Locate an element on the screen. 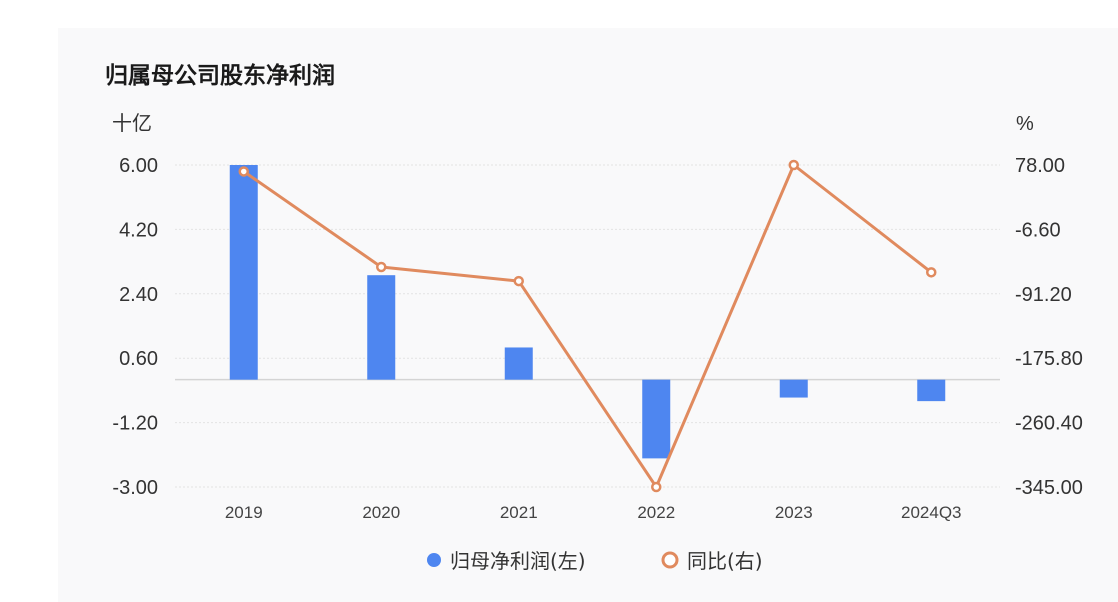  legend-bar-marker is located at coordinates (434, 560).